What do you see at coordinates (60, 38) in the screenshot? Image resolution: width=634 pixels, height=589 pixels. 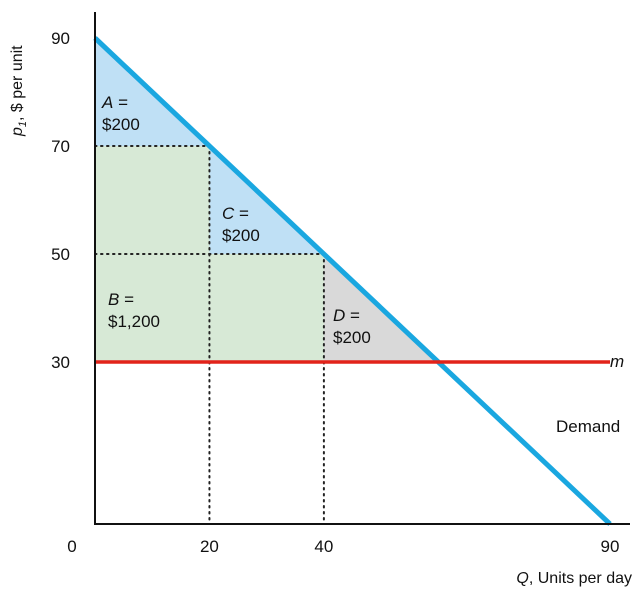 I see `y-tick-label: 90` at bounding box center [60, 38].